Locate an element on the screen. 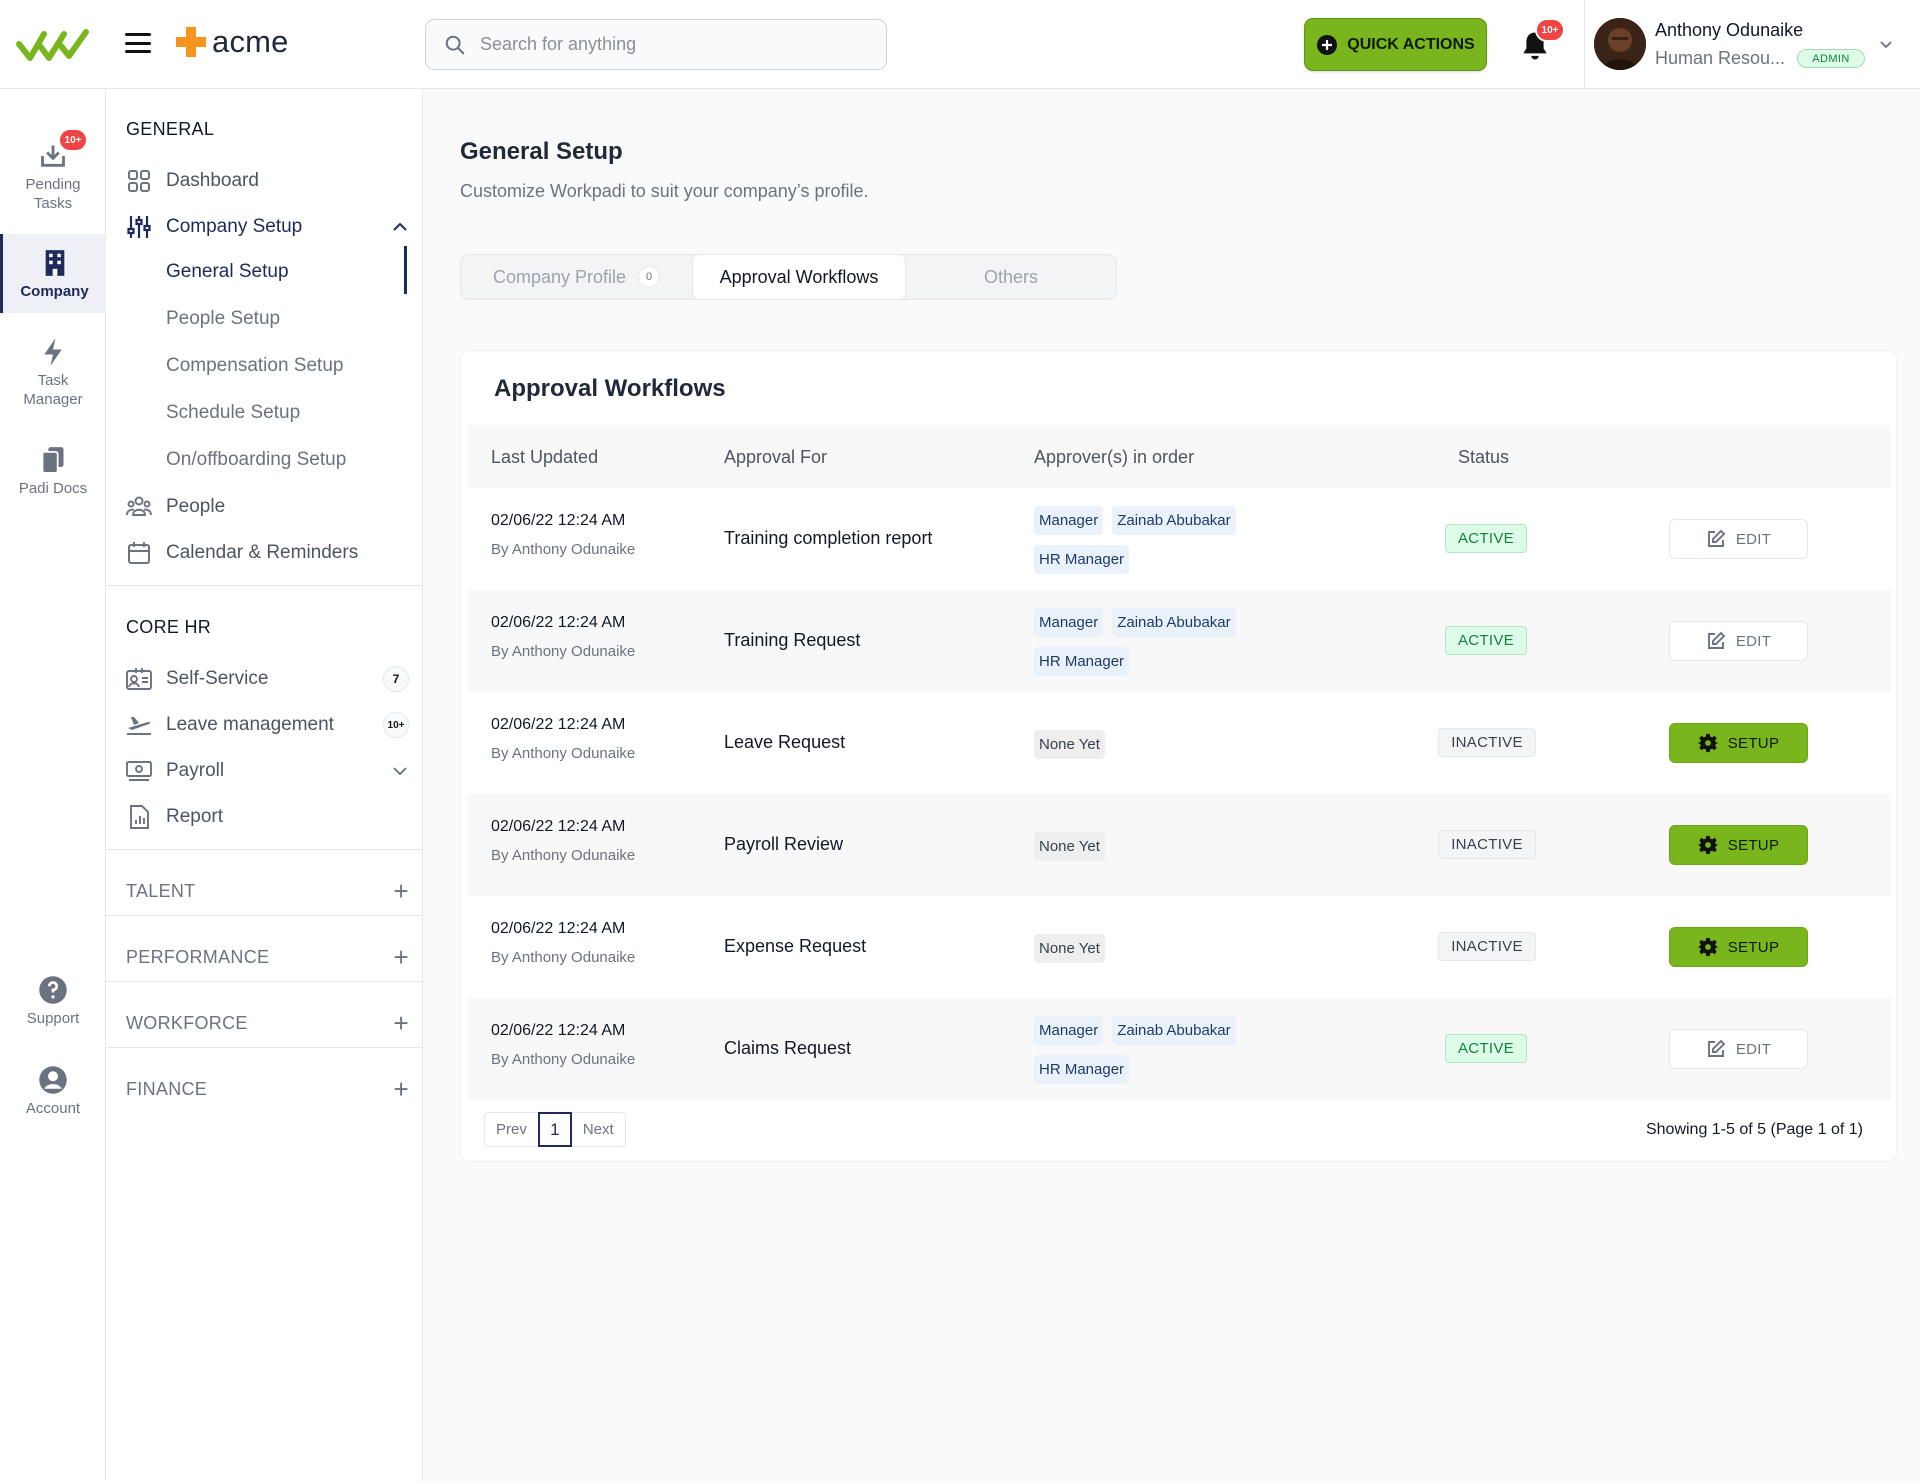 Image resolution: width=1920 pixels, height=1481 pixels. rail-company: Company is located at coordinates (53, 273).